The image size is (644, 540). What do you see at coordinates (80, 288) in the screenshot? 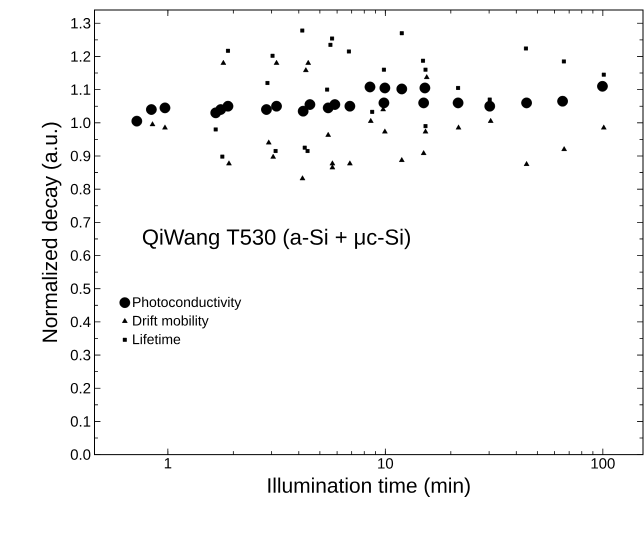
I see `y-tick-label: 0.5` at bounding box center [80, 288].